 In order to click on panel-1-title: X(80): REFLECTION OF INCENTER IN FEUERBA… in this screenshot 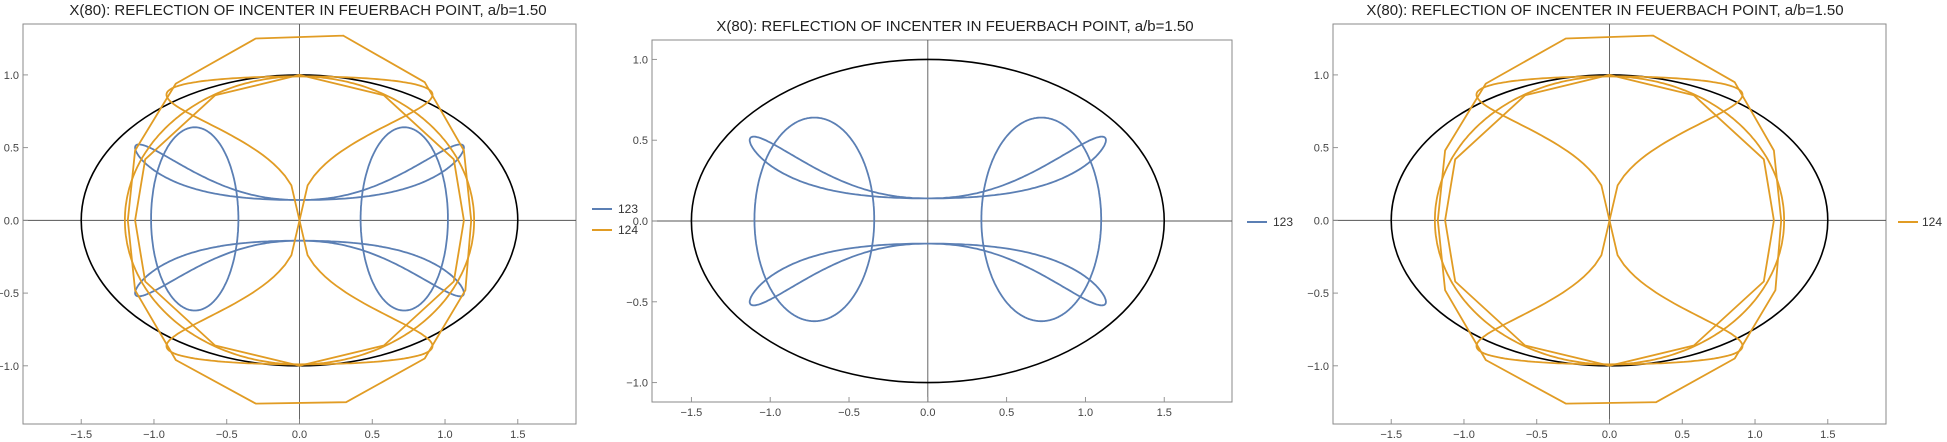, I will do `click(307, 10)`.